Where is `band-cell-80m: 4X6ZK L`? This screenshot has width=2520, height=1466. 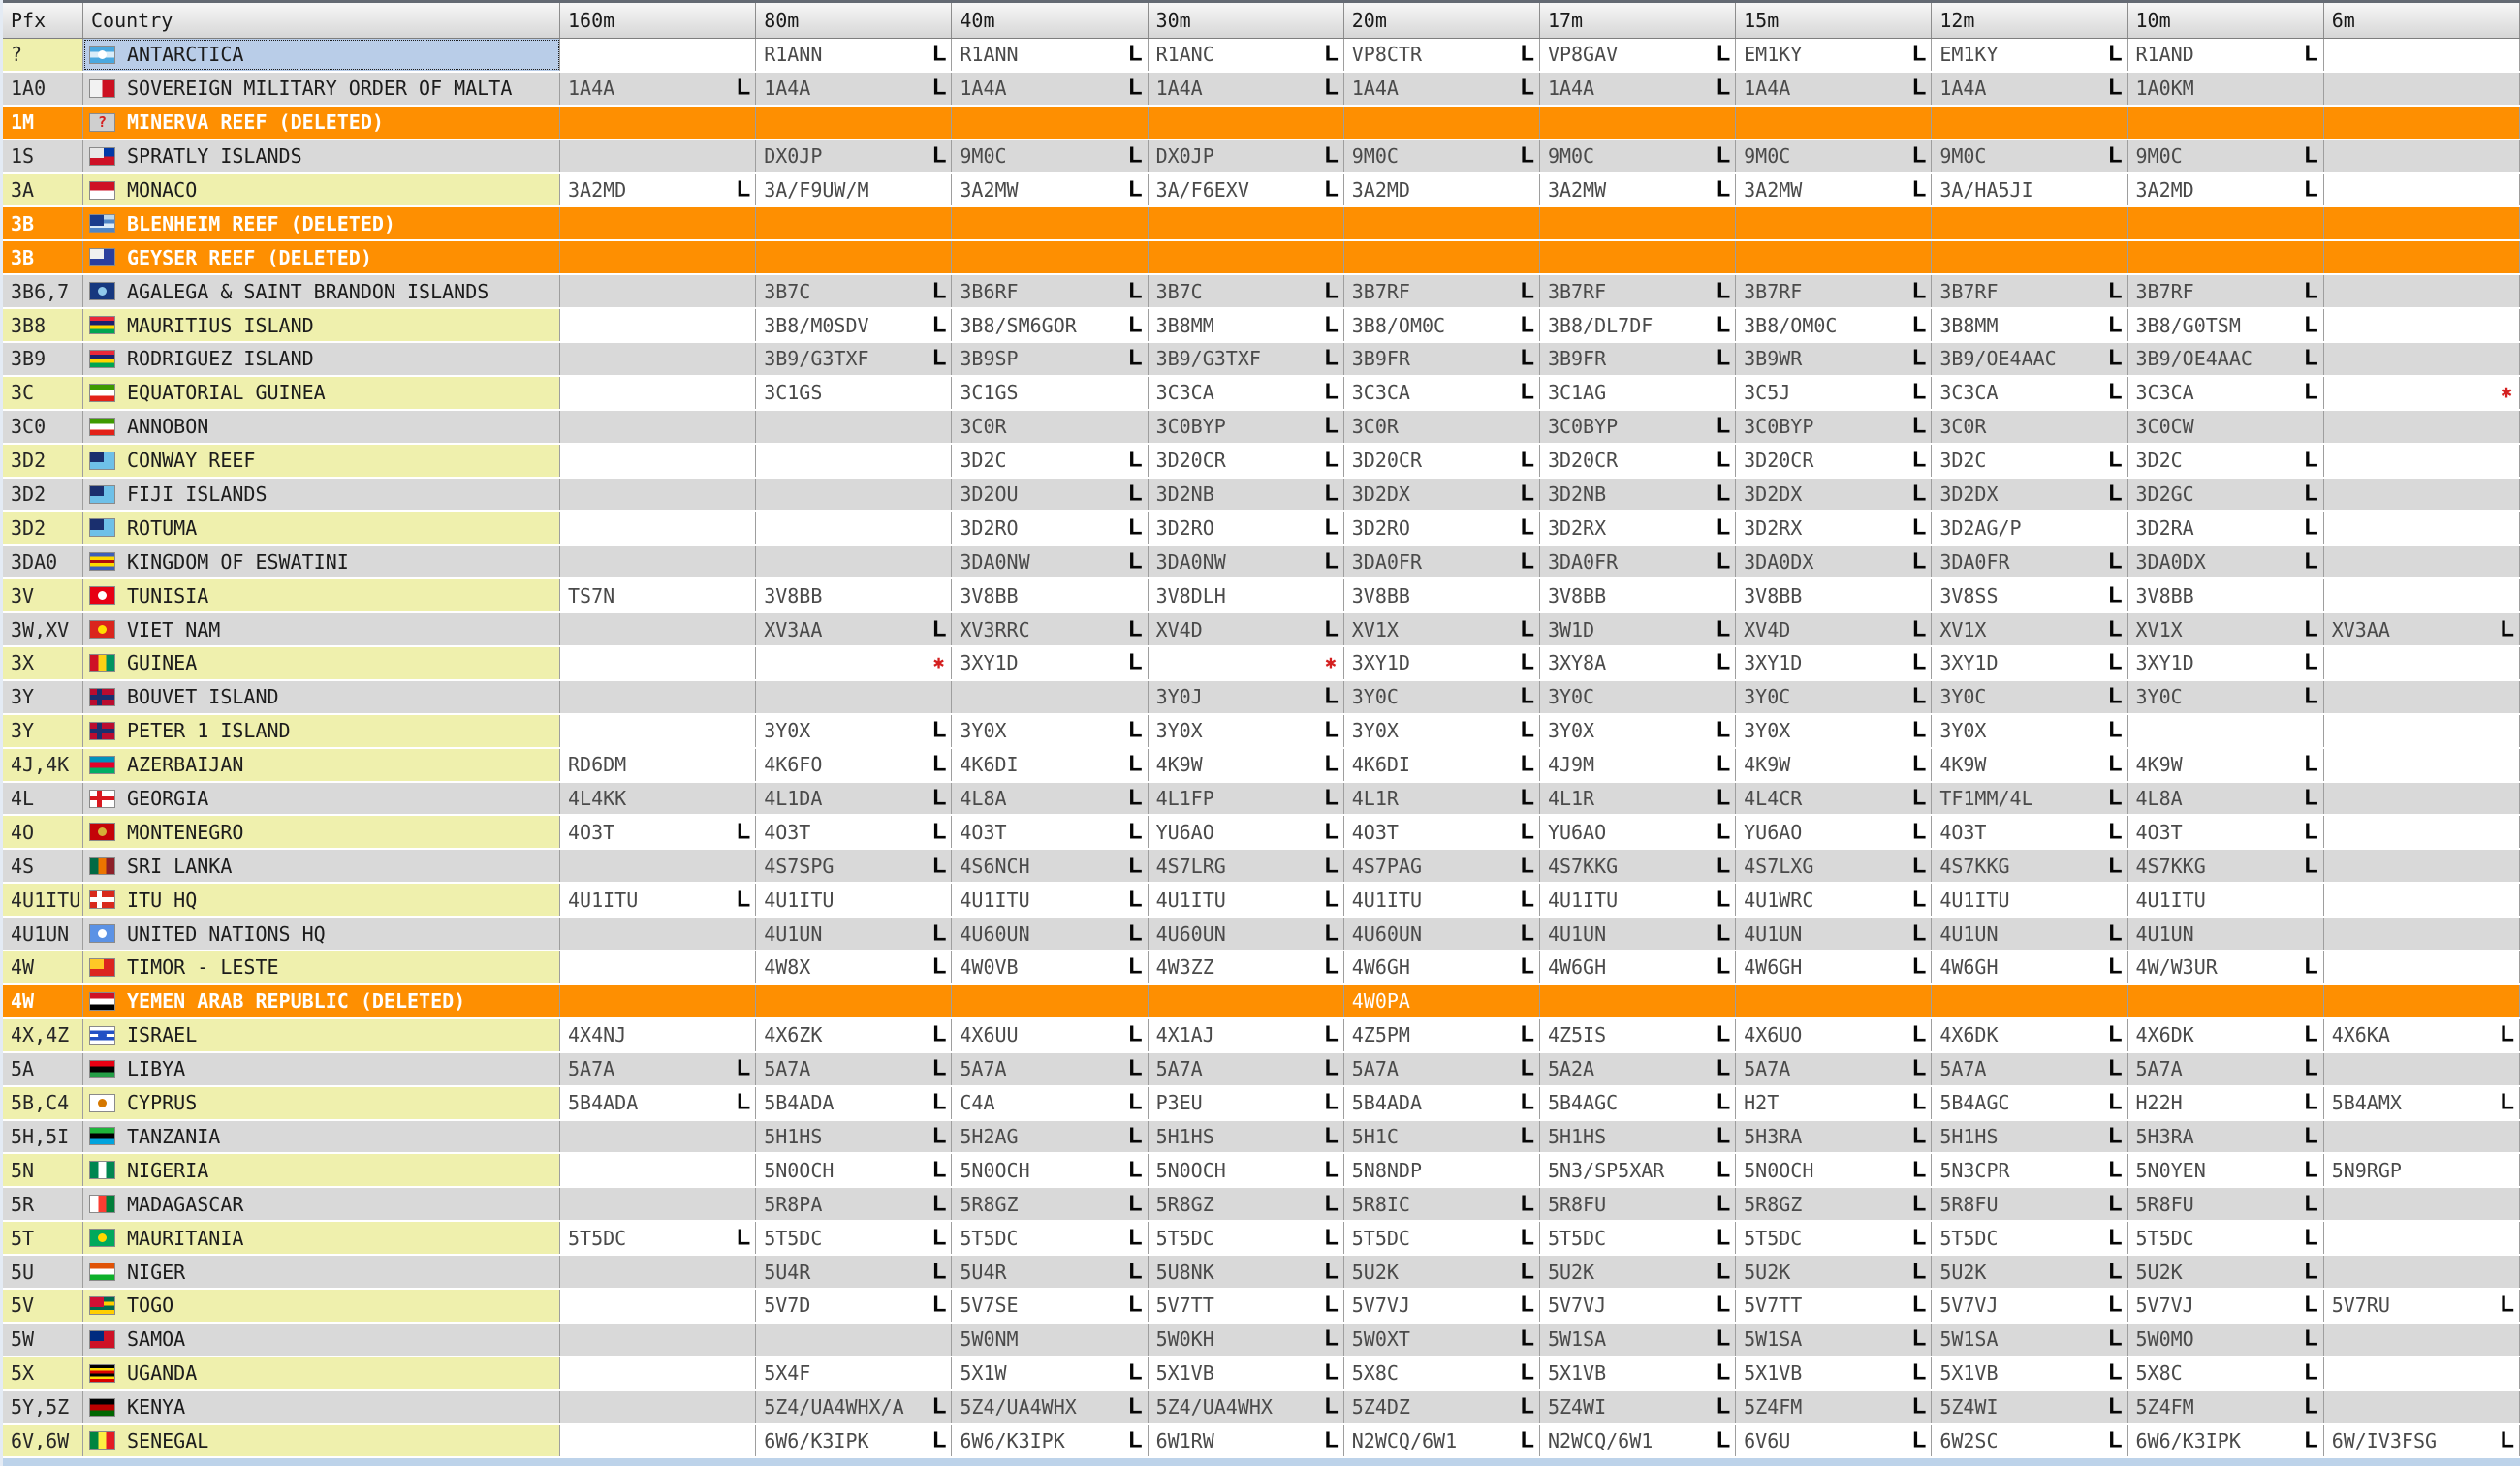
band-cell-80m: 4X6ZK L is located at coordinates (855, 1034).